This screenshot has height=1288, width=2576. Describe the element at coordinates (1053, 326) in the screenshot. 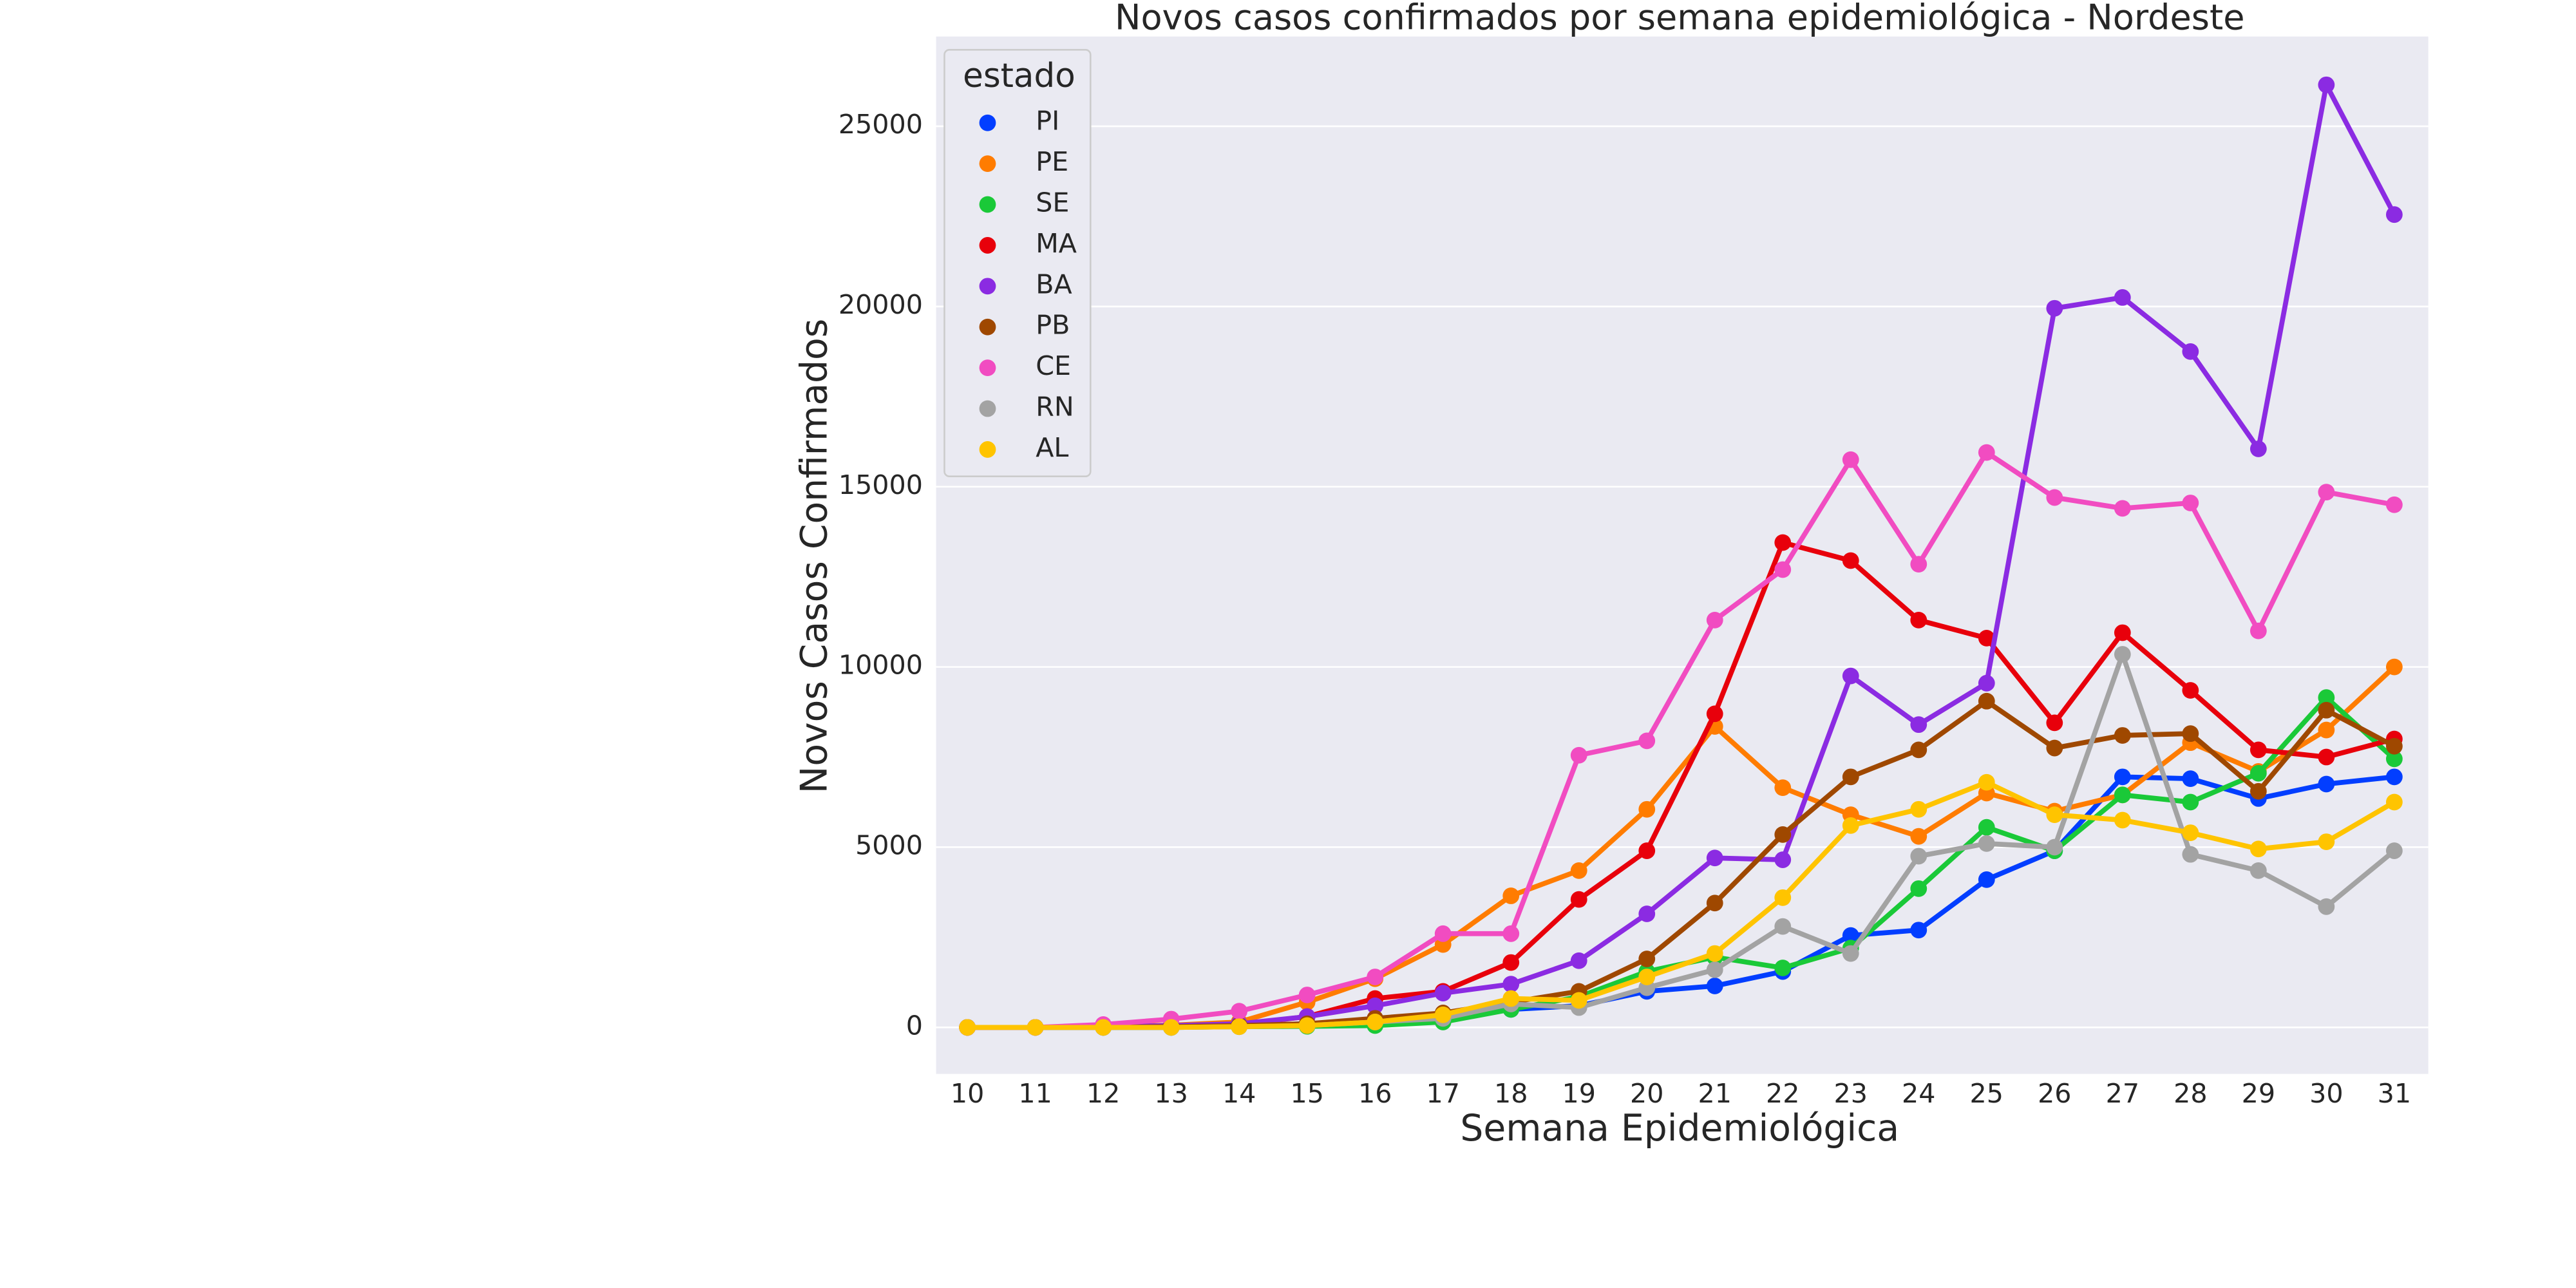

I see `legend-label: PB` at that location.